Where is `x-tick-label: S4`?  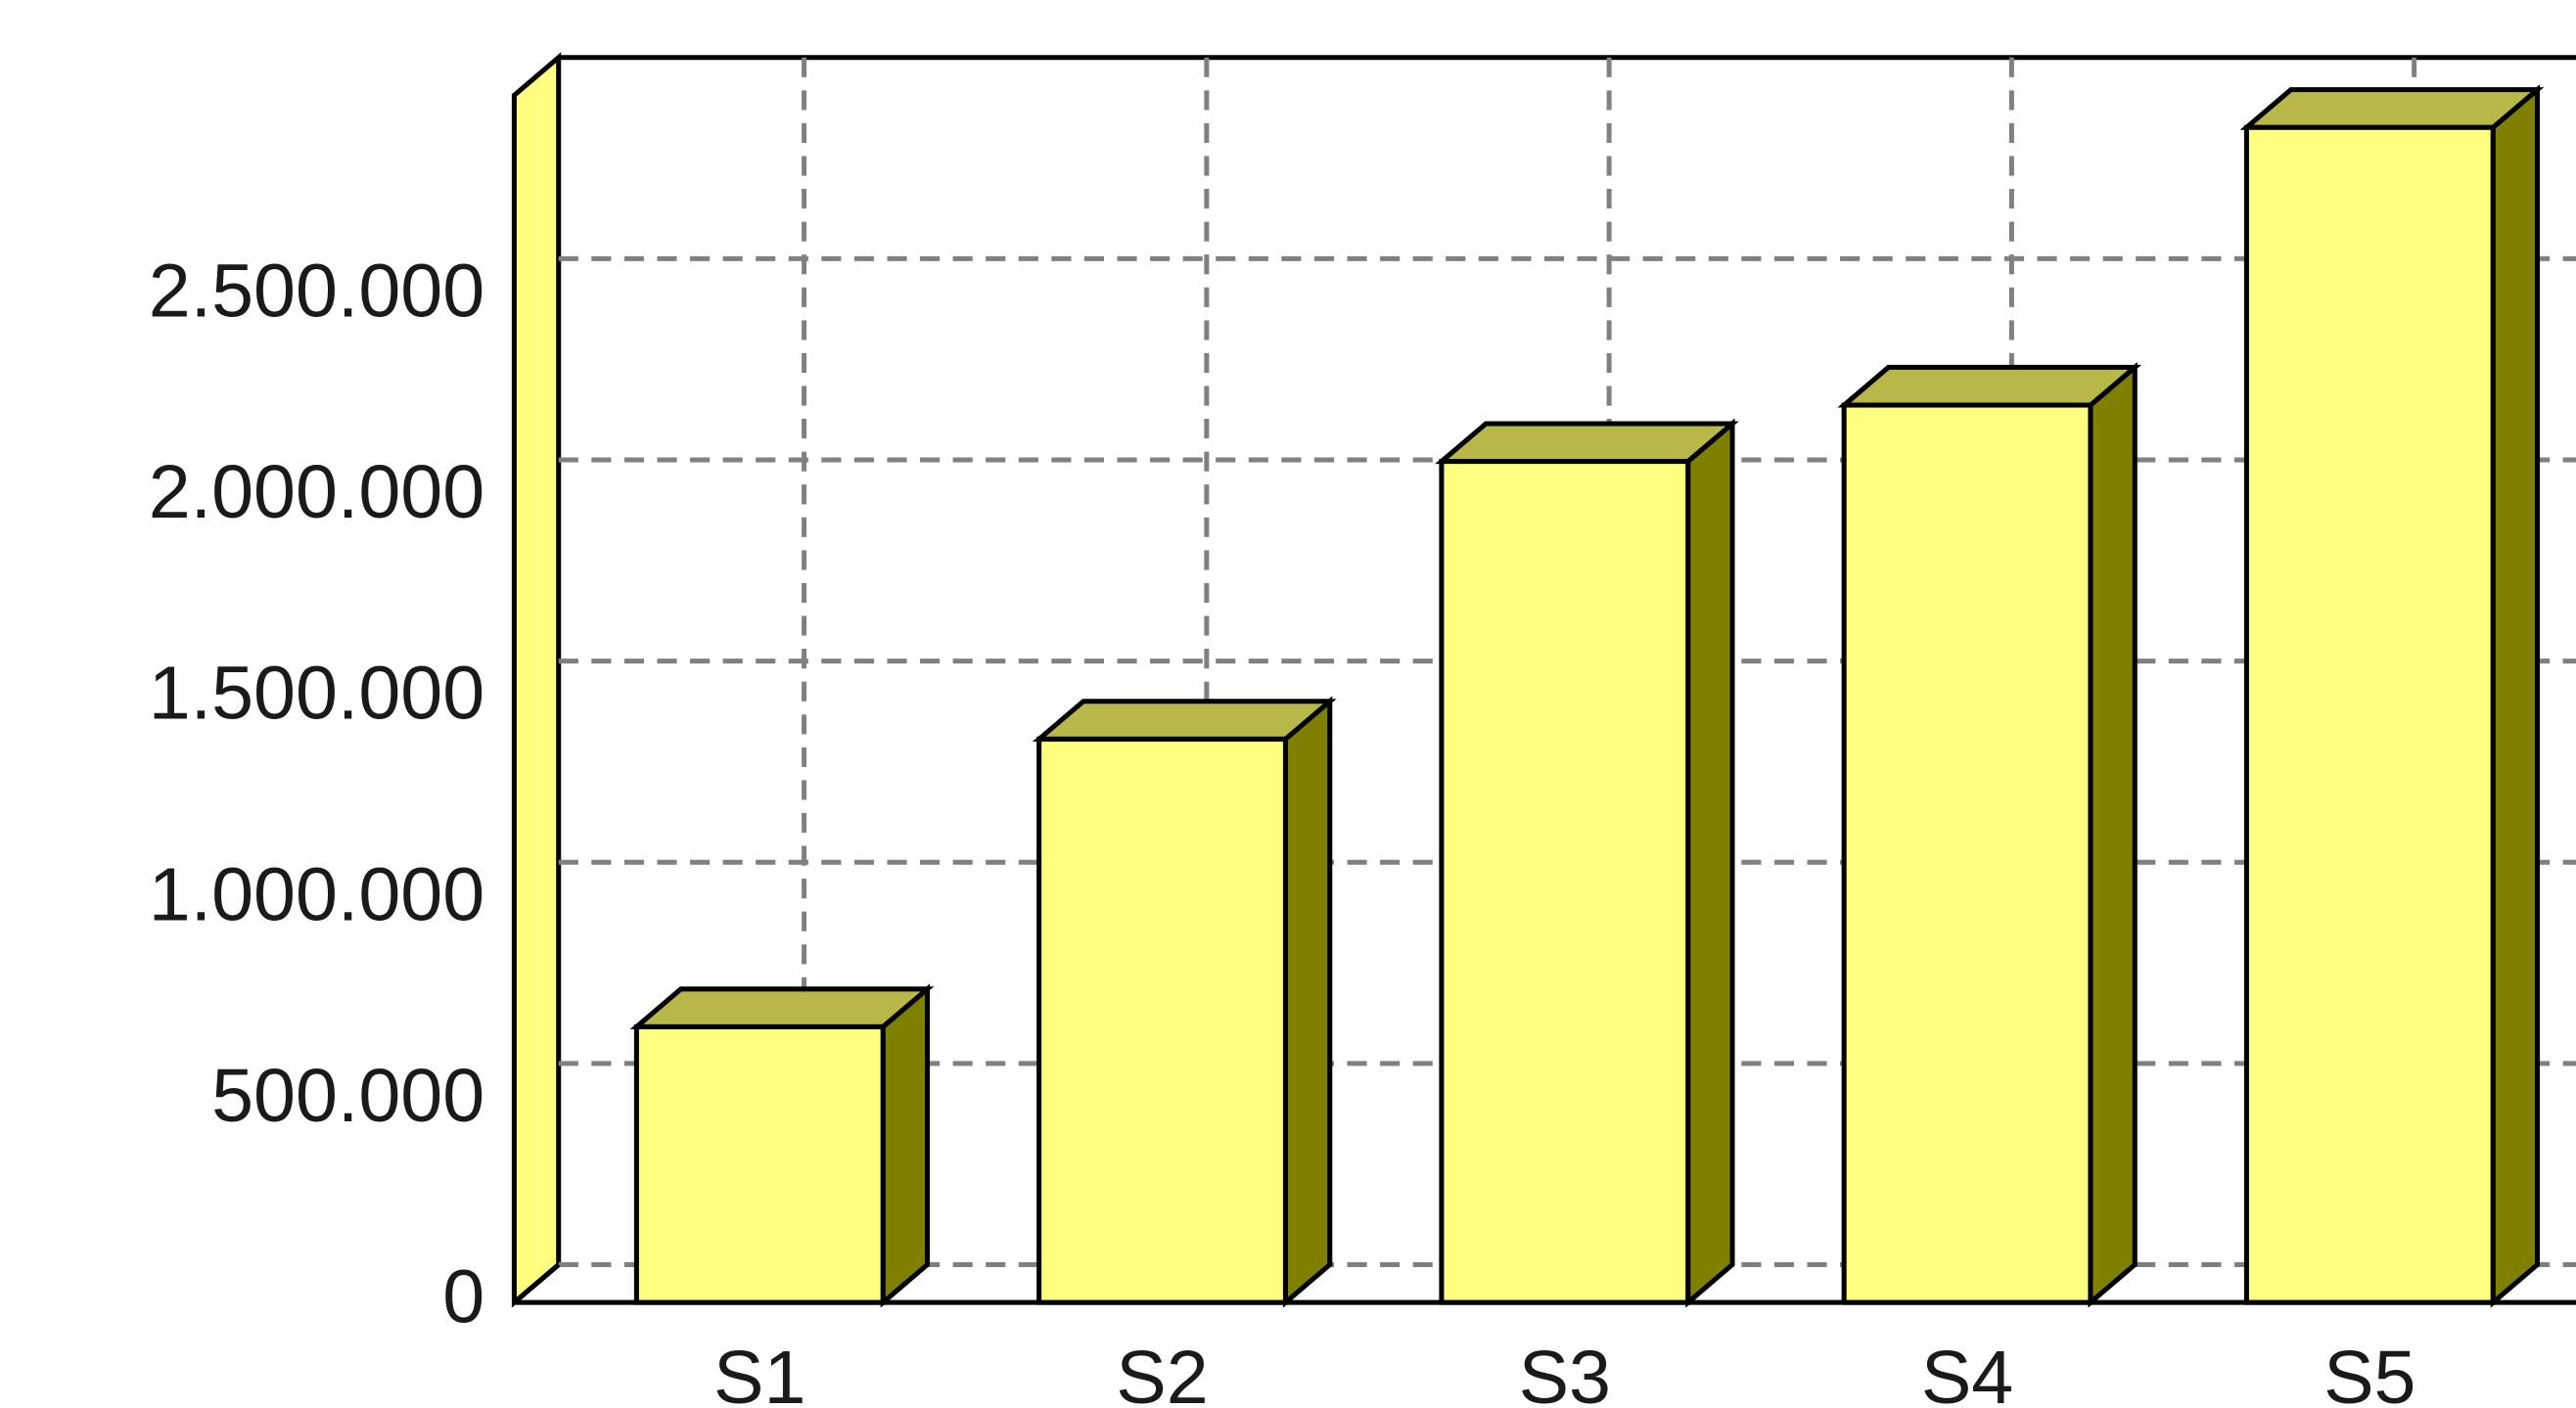 x-tick-label: S4 is located at coordinates (1967, 1372).